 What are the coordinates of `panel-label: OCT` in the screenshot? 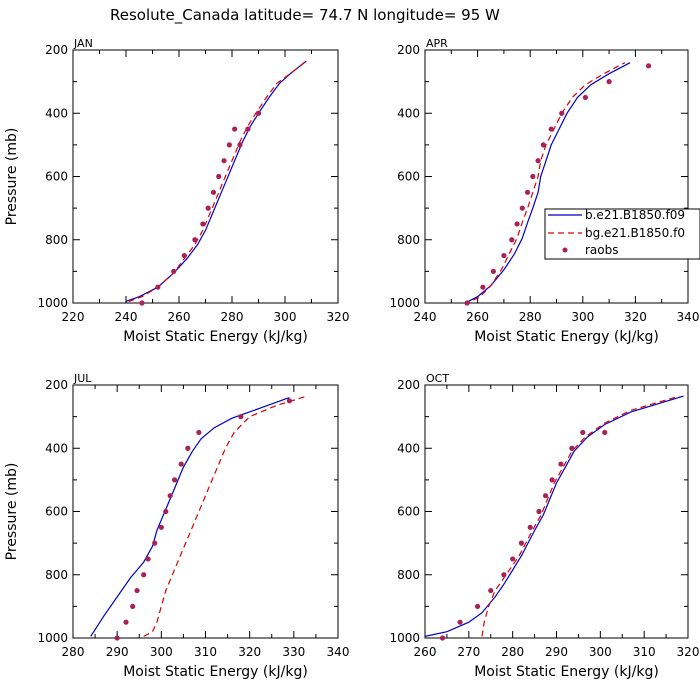 It's located at (437, 378).